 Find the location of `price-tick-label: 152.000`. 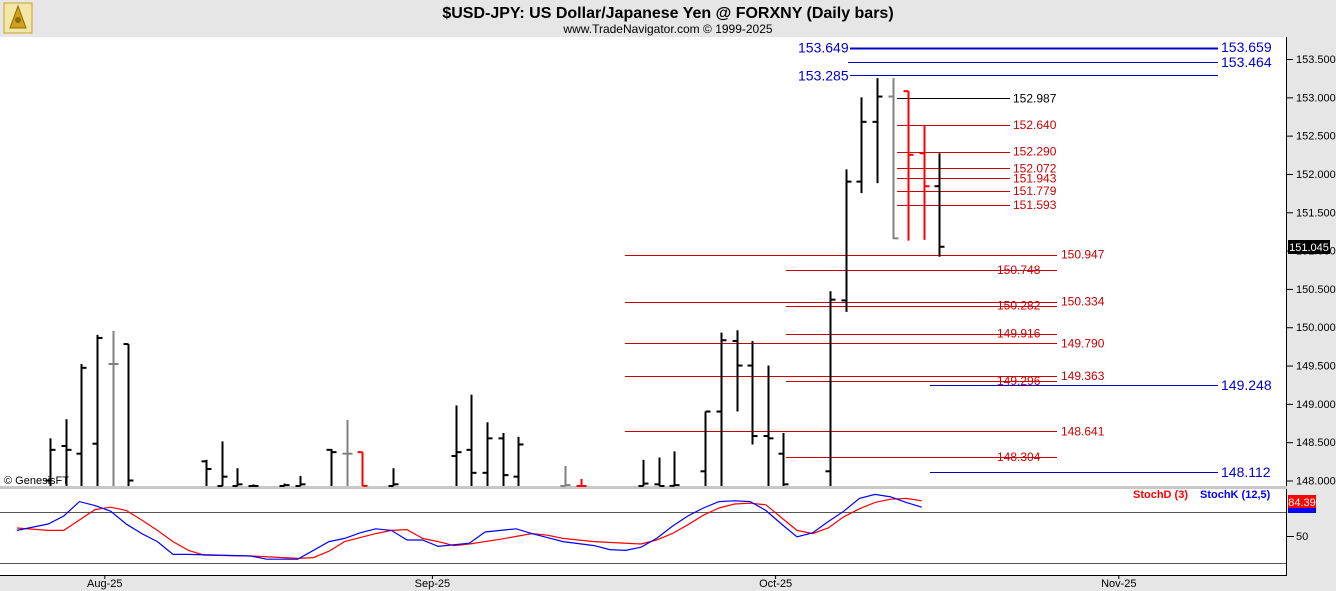

price-tick-label: 152.000 is located at coordinates (1316, 175).